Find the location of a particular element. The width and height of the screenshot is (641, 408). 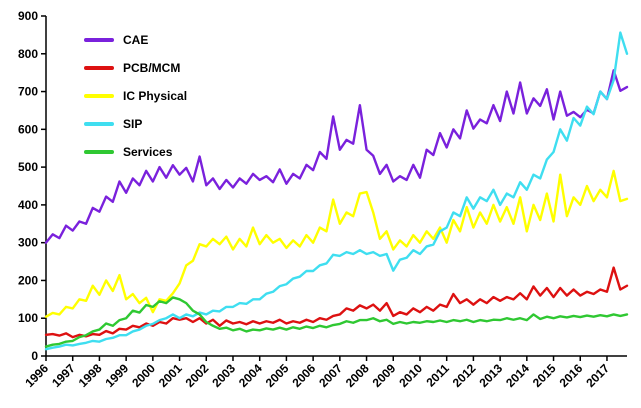

legend-swatch-cae is located at coordinates (99, 40).